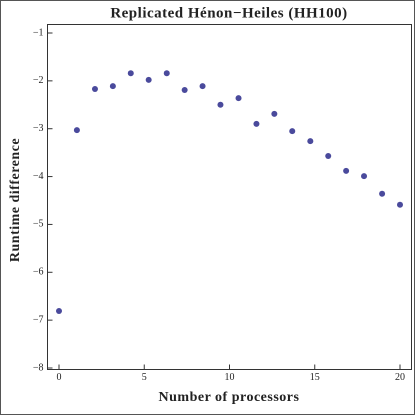 The height and width of the screenshot is (415, 415). What do you see at coordinates (315, 377) in the screenshot?
I see `x-tick-label: 15` at bounding box center [315, 377].